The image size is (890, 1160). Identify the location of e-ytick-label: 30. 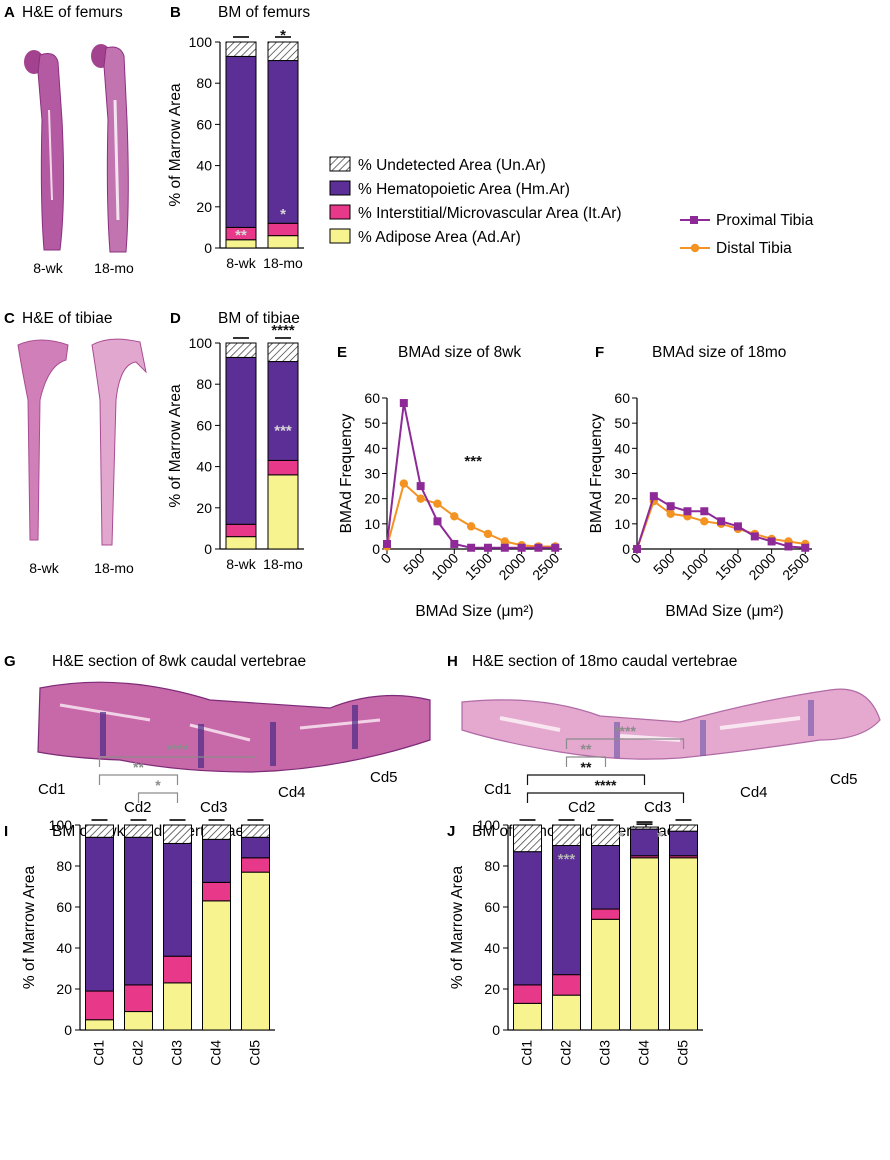
(372, 474).